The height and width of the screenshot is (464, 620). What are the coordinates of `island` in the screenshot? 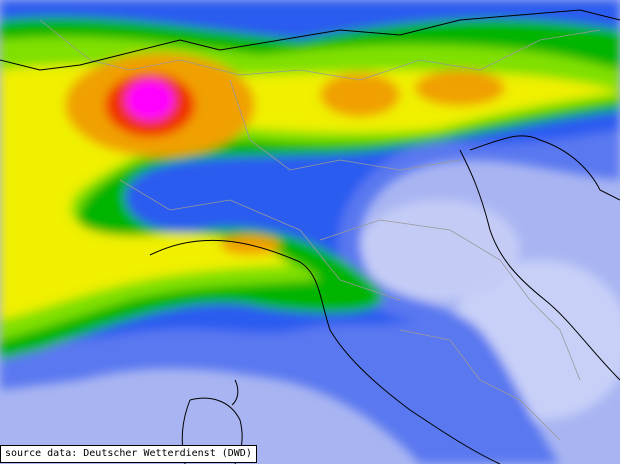 It's located at (235, 392).